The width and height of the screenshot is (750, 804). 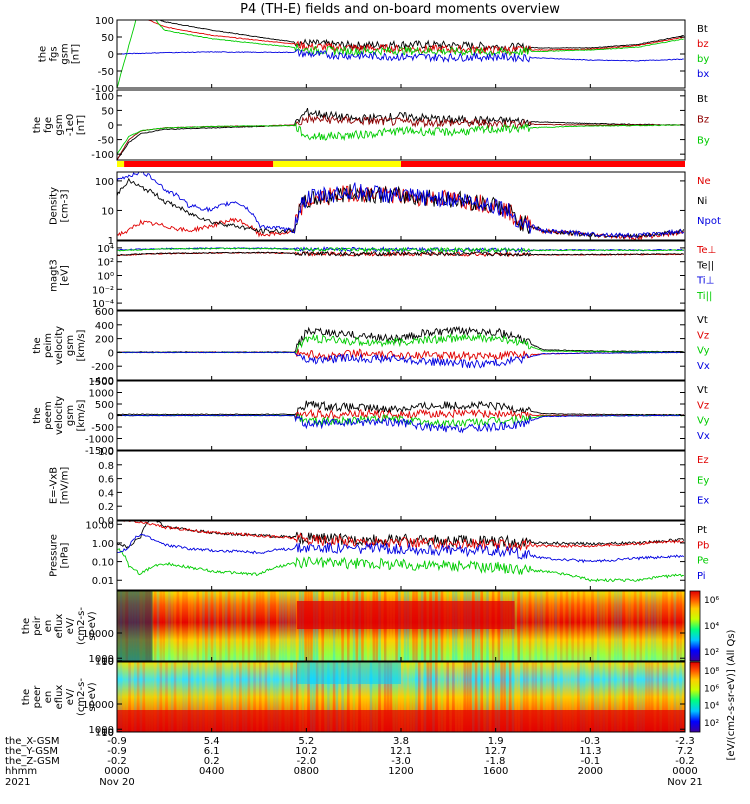 I want to click on axis-row-value: 10.2, so click(x=306, y=751).